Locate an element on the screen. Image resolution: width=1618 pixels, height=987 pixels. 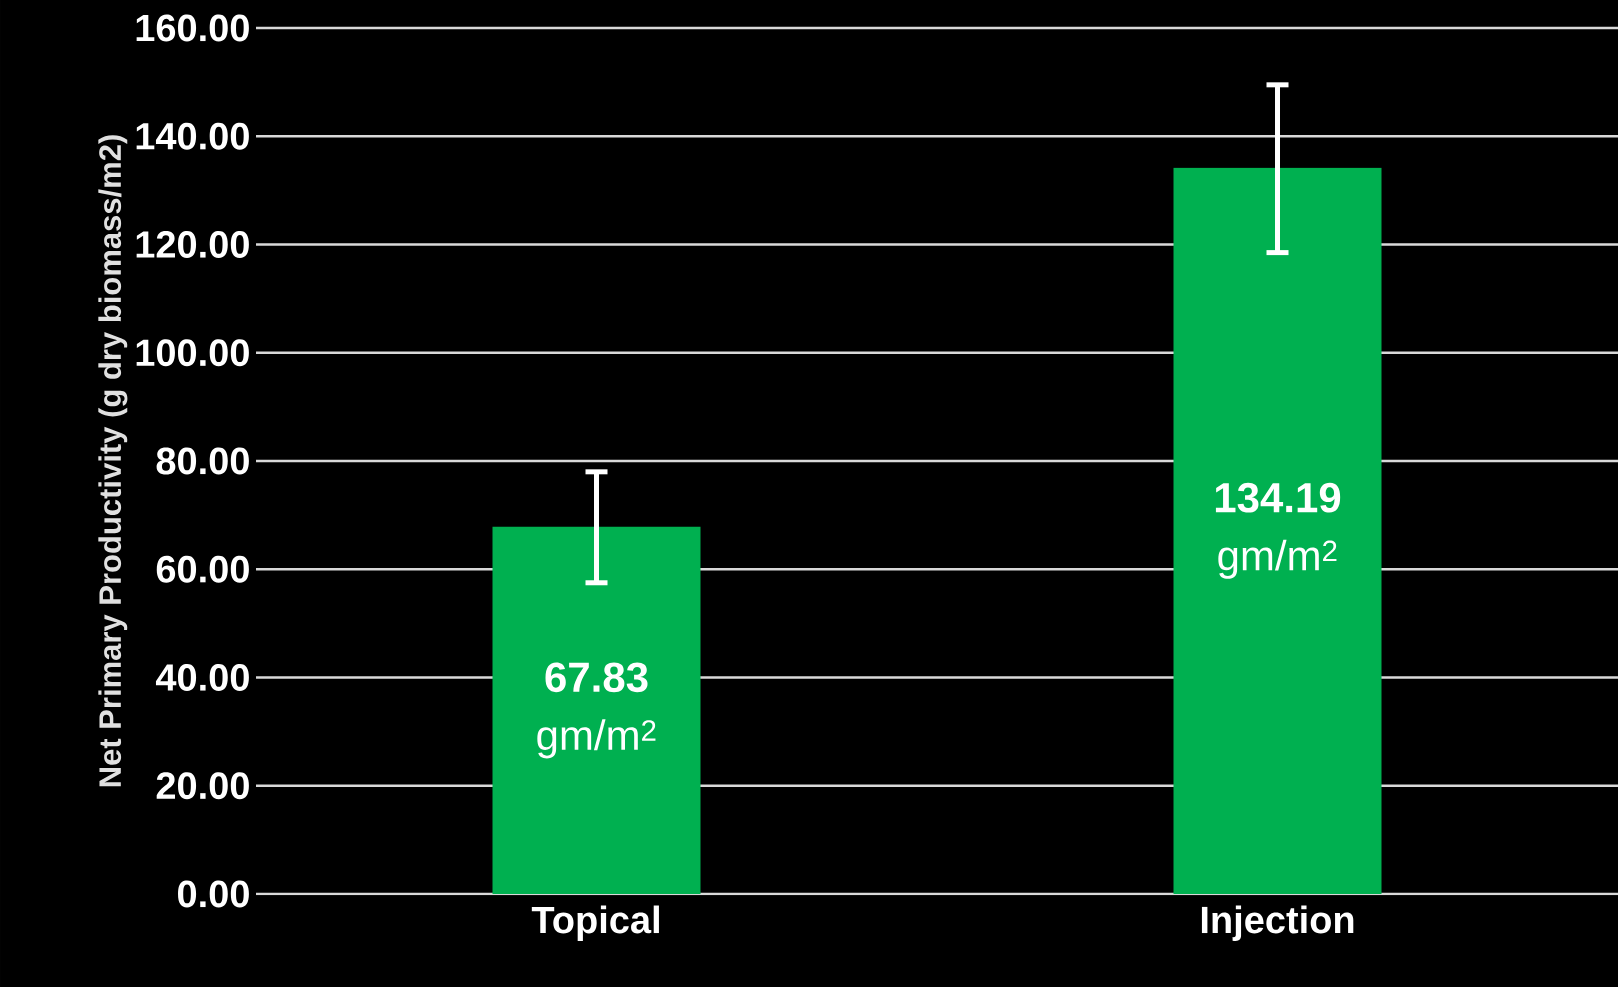
y-tick-label: 80.00 is located at coordinates (202, 461).